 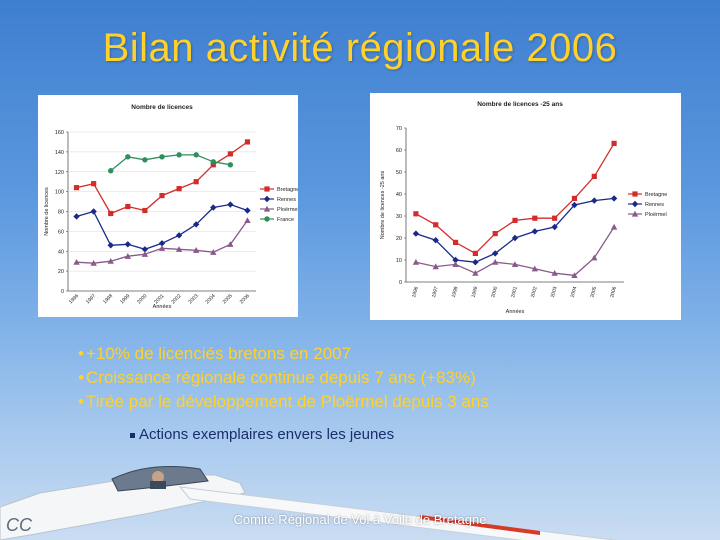 I want to click on y-tick-label: 100, so click(x=59, y=193).